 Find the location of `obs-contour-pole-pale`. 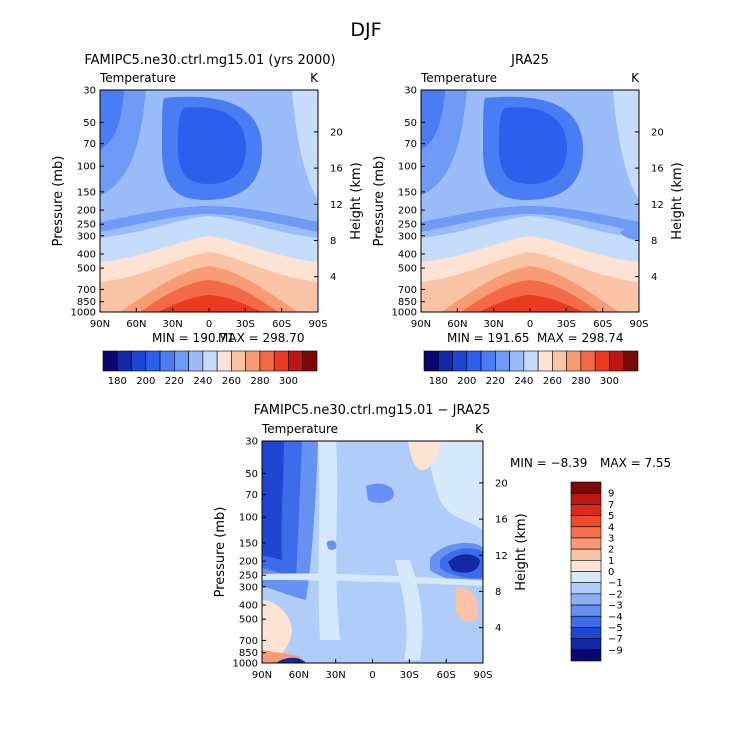

obs-contour-pole-pale is located at coordinates (626, 145).